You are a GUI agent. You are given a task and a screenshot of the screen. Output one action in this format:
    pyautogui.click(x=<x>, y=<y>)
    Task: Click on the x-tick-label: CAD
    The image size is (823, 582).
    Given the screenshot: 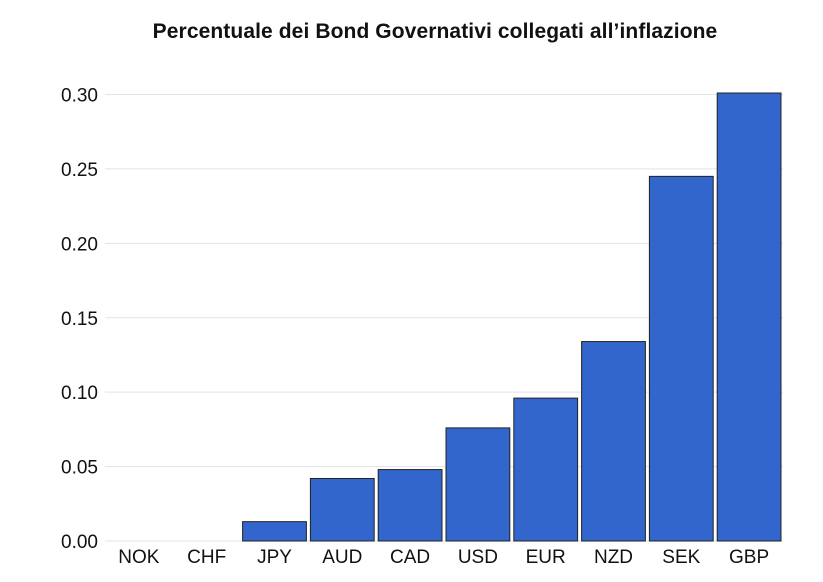 What is the action you would take?
    pyautogui.click(x=410, y=557)
    